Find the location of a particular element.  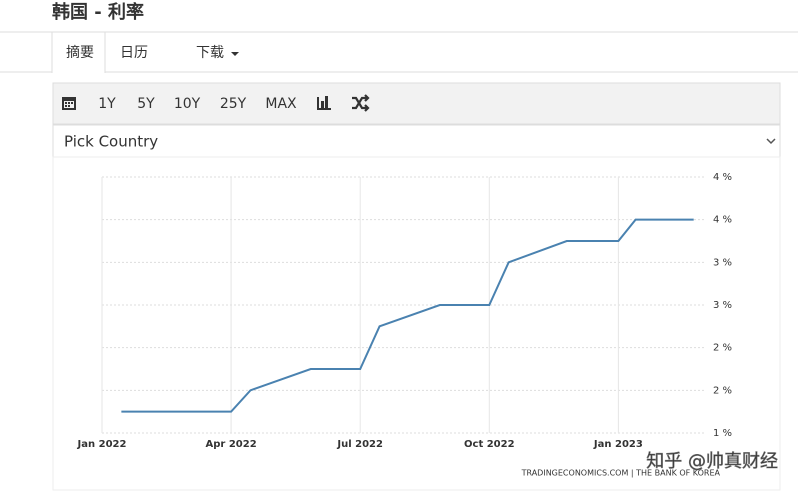

range-button: 25Y is located at coordinates (233, 104).